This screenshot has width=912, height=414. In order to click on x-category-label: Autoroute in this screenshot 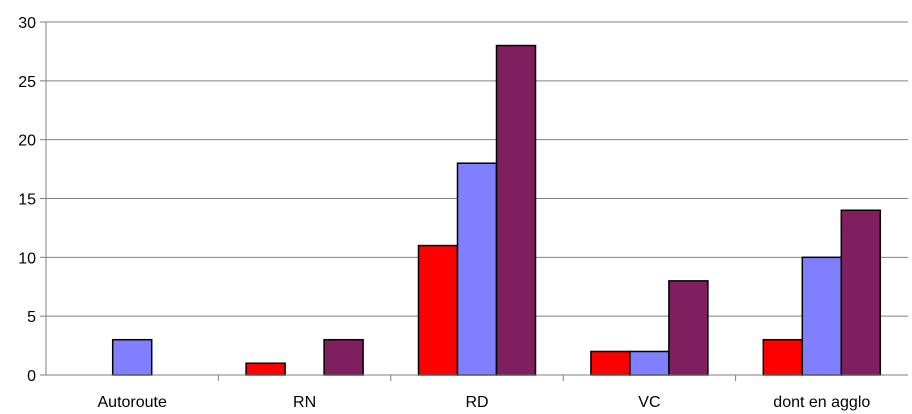, I will do `click(132, 402)`.